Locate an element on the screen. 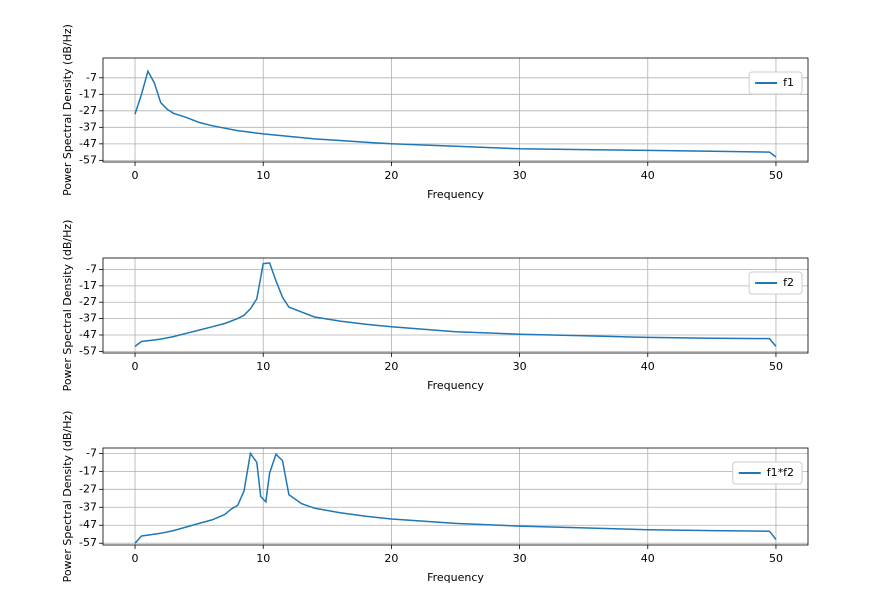 The width and height of the screenshot is (888, 605). legend: f1 is located at coordinates (775, 83).